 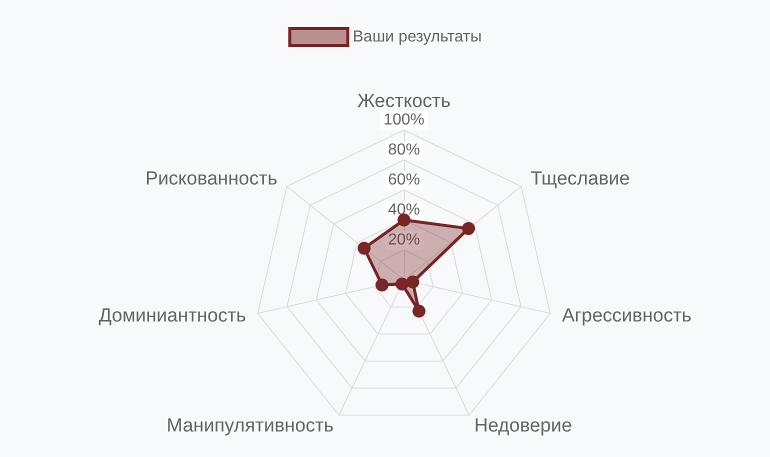 I want to click on y-tick-label: 40%, so click(x=404, y=210).